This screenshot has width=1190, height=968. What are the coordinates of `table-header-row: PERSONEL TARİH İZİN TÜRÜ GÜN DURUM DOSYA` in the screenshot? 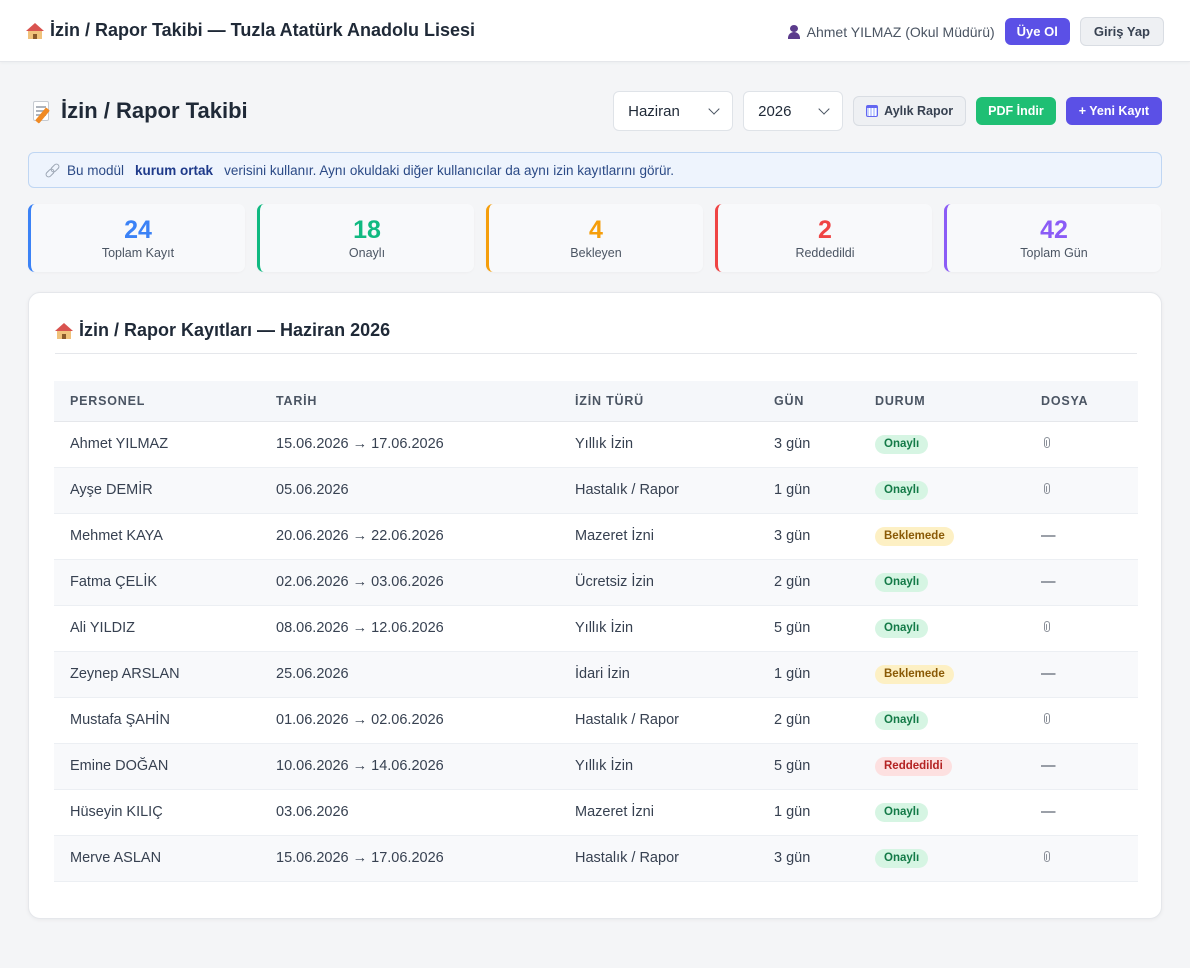 It's located at (596, 401).